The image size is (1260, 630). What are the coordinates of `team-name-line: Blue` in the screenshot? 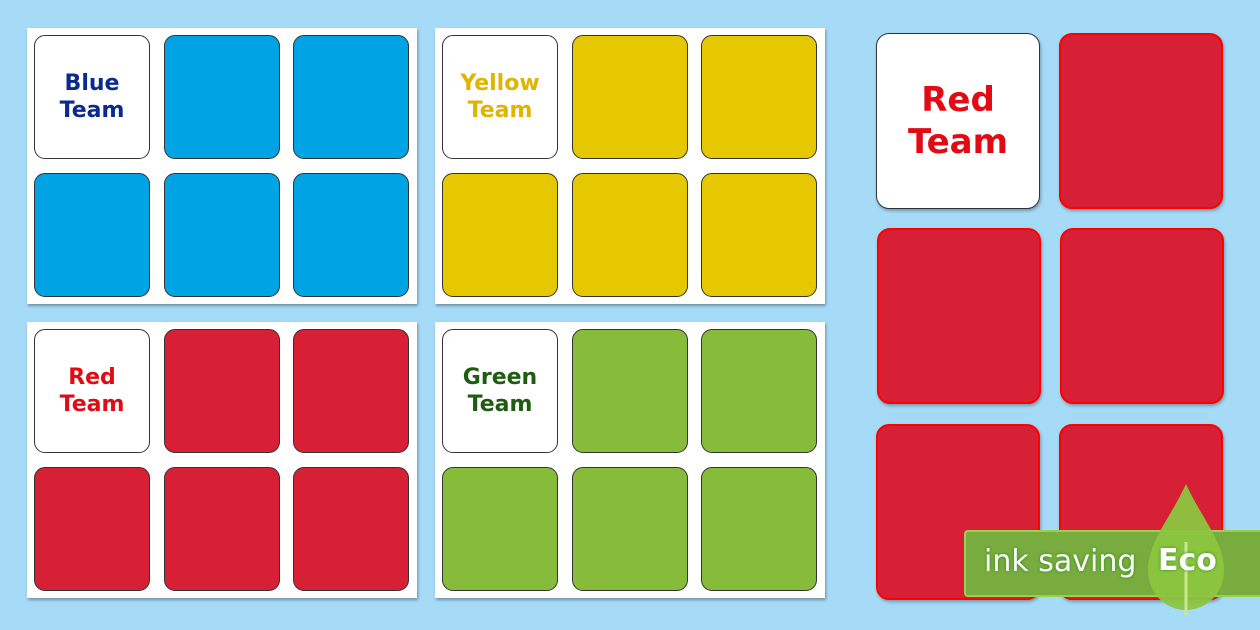 It's located at (92, 83).